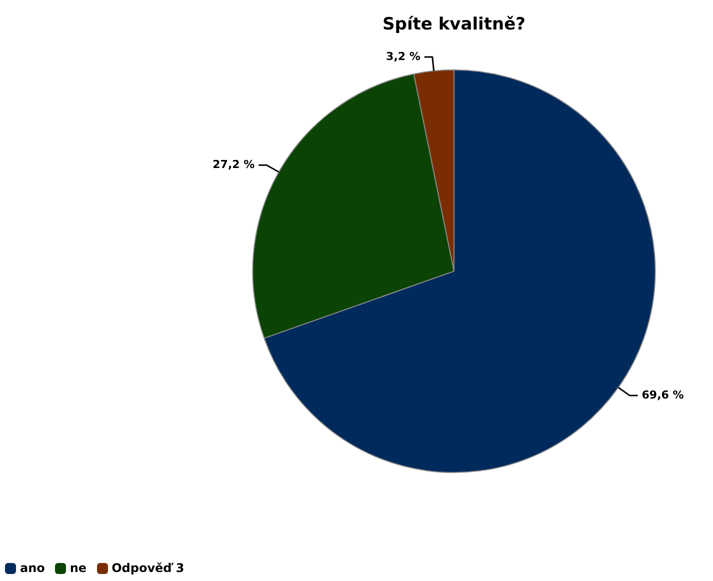 Image resolution: width=713 pixels, height=581 pixels. I want to click on data-label: 3,2 %, so click(403, 56).